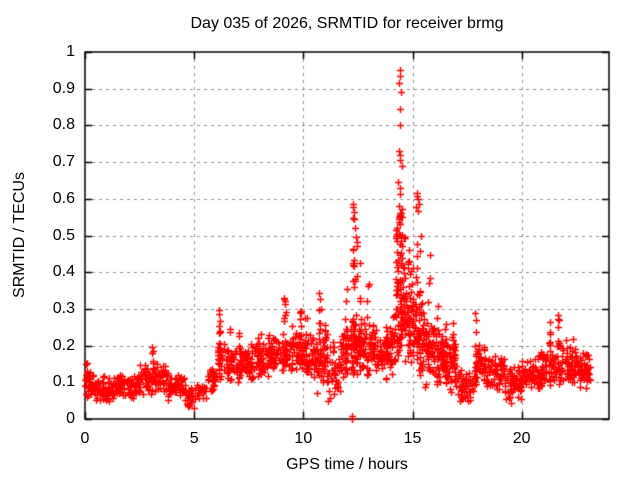 The image size is (640, 480). Describe the element at coordinates (85, 438) in the screenshot. I see `x-tick-label: 0` at that location.